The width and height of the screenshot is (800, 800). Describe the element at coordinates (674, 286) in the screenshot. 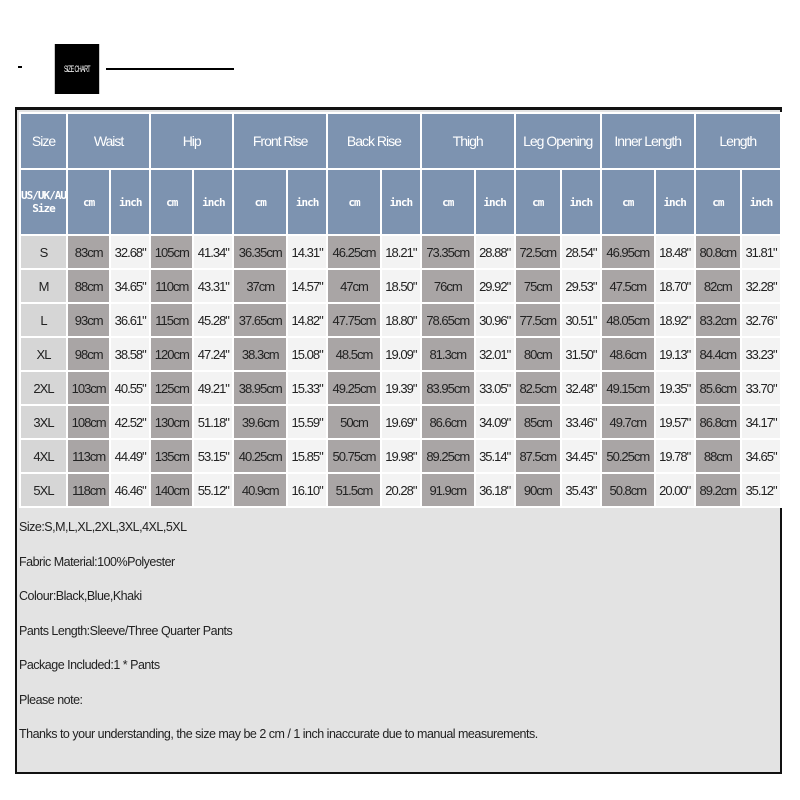

I see `inch-cell: 18.70"` at that location.